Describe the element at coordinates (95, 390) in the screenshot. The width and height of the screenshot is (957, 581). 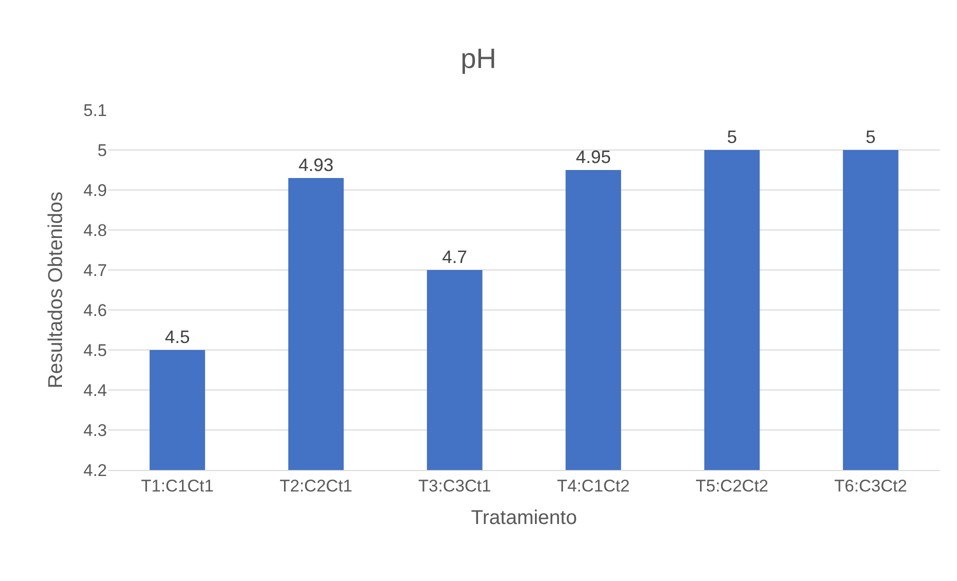
I see `y-tick-label: 4.4` at that location.